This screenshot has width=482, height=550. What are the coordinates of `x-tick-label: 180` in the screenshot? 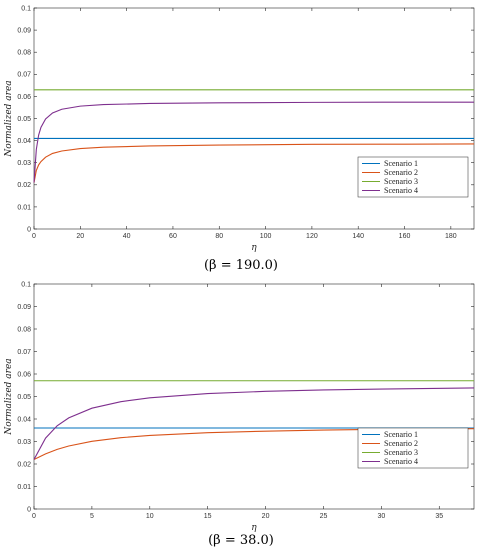 It's located at (451, 236).